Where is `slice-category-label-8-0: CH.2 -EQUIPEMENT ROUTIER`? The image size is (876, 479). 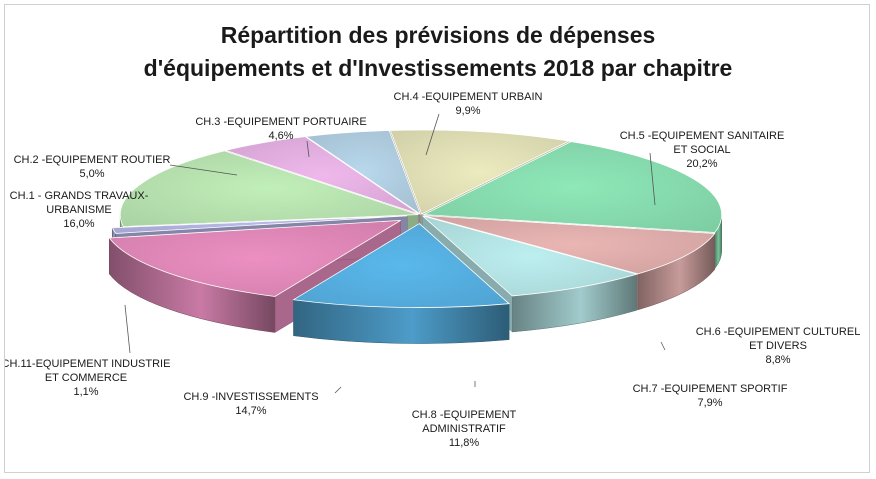
slice-category-label-8-0: CH.2 -EQUIPEMENT ROUTIER is located at coordinates (92, 160).